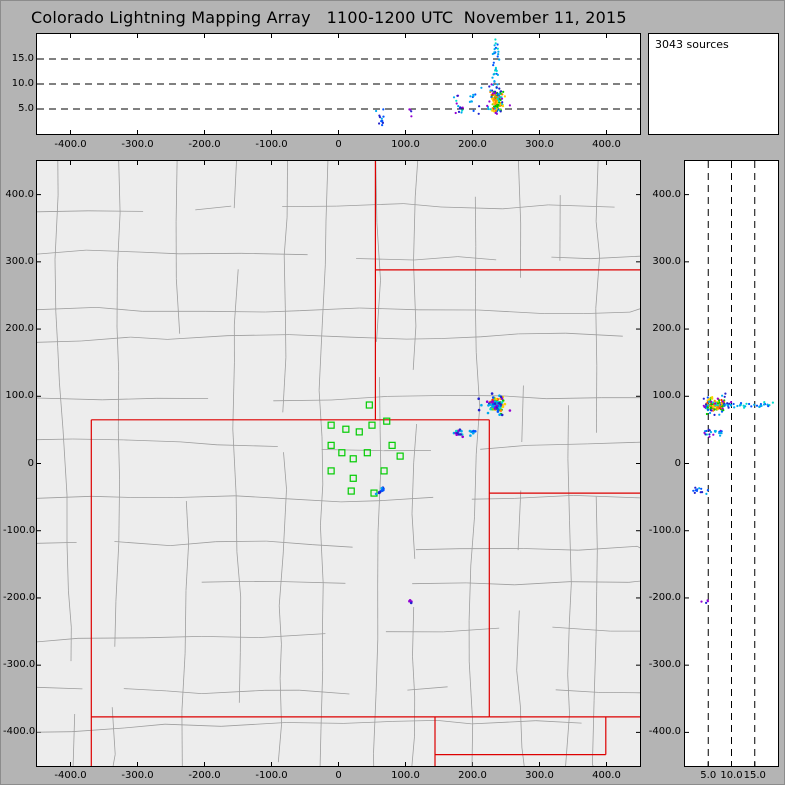 This screenshot has height=785, width=785. What do you see at coordinates (204, 144) in the screenshot?
I see `top-ew-tick-label: -200.0` at bounding box center [204, 144].